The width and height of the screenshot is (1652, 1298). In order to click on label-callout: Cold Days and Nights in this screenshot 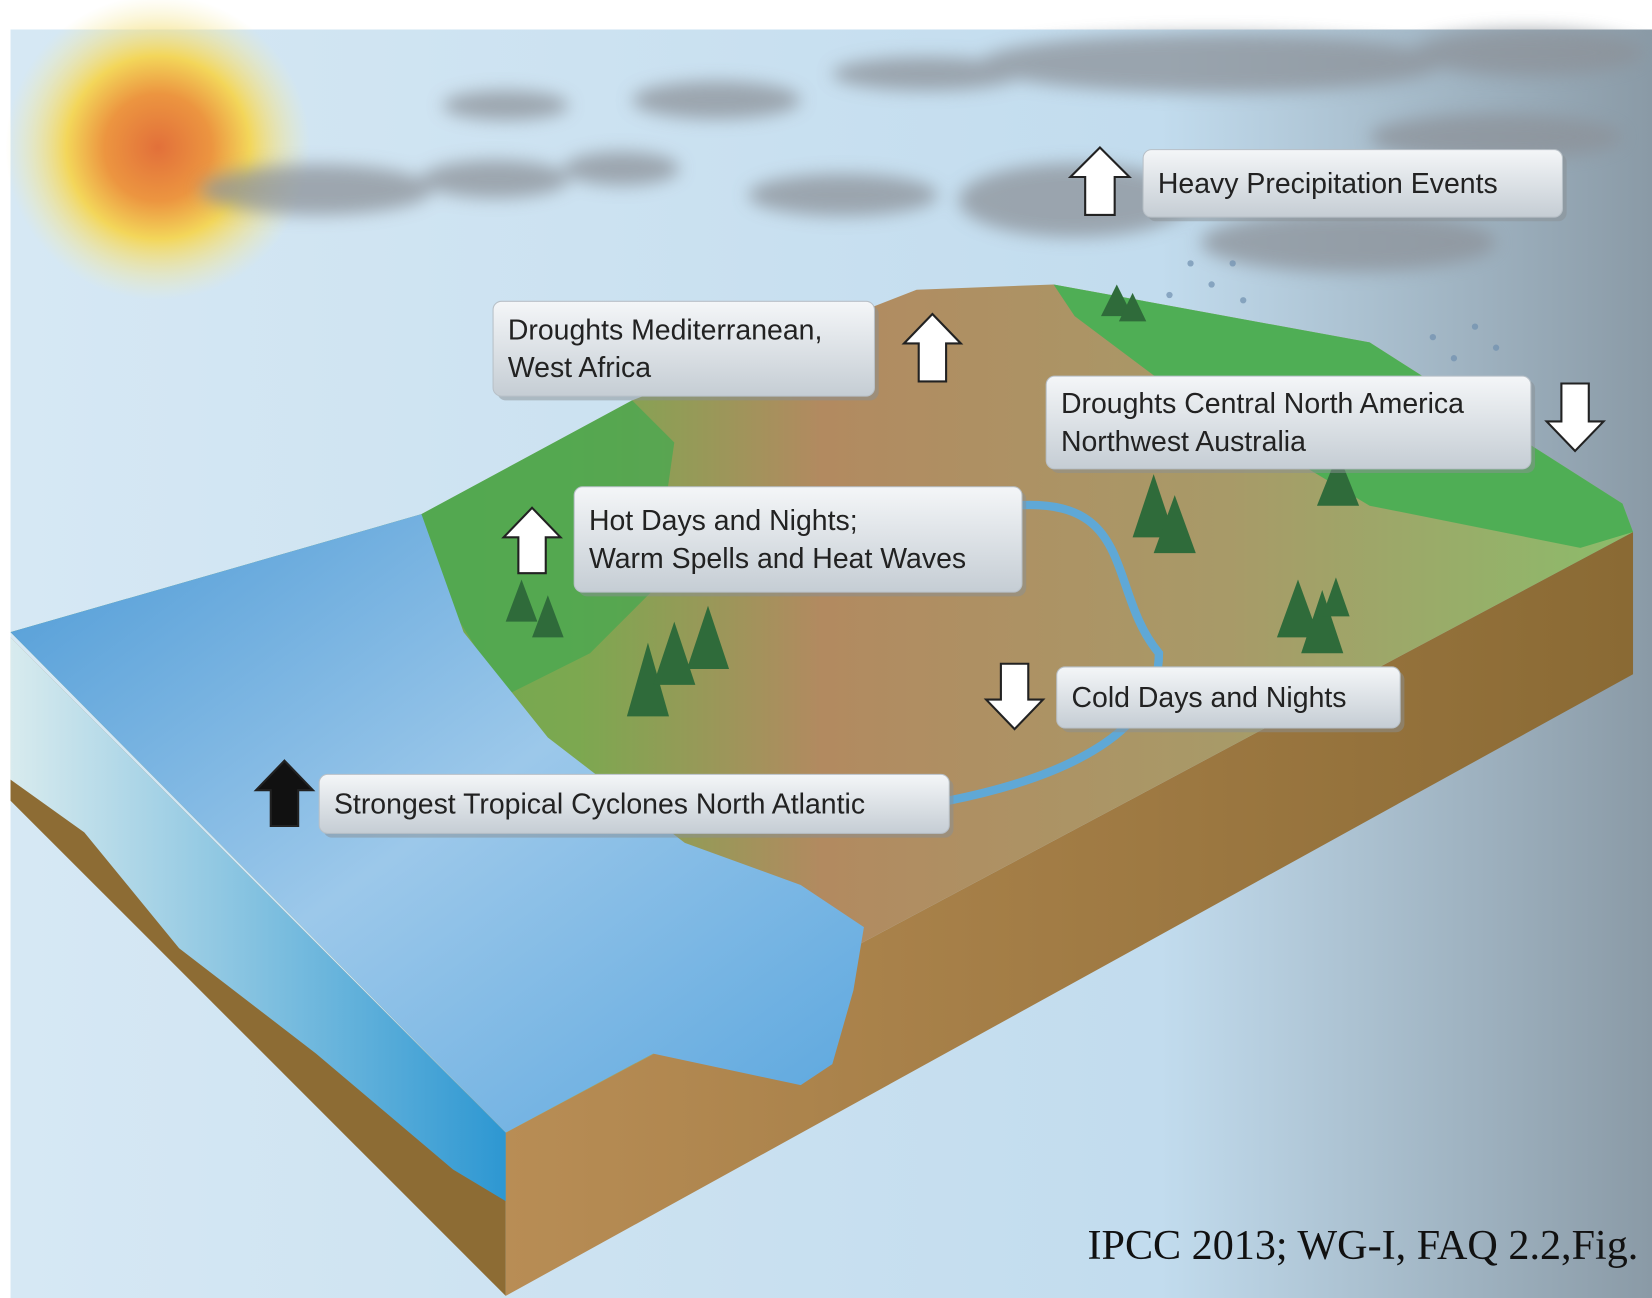, I will do `click(1230, 699)`.